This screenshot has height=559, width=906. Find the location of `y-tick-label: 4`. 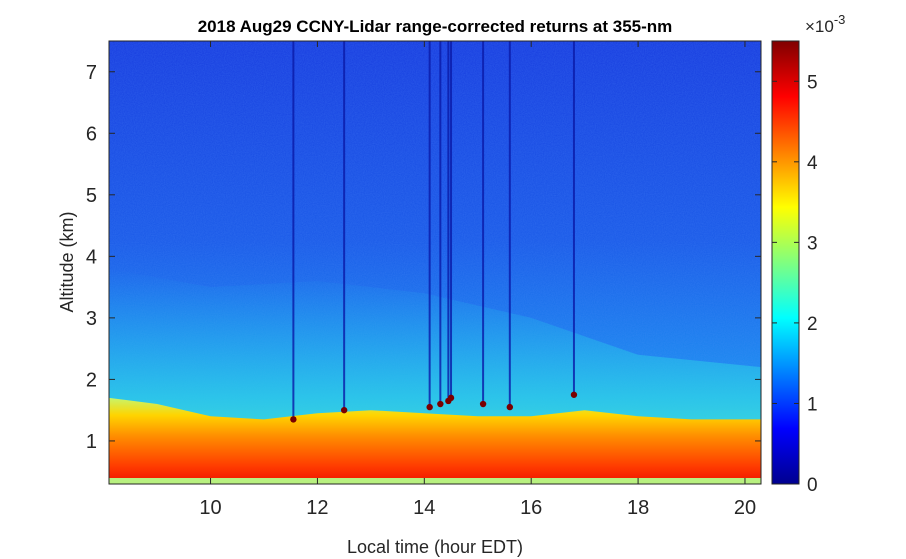

y-tick-label: 4 is located at coordinates (91, 257).